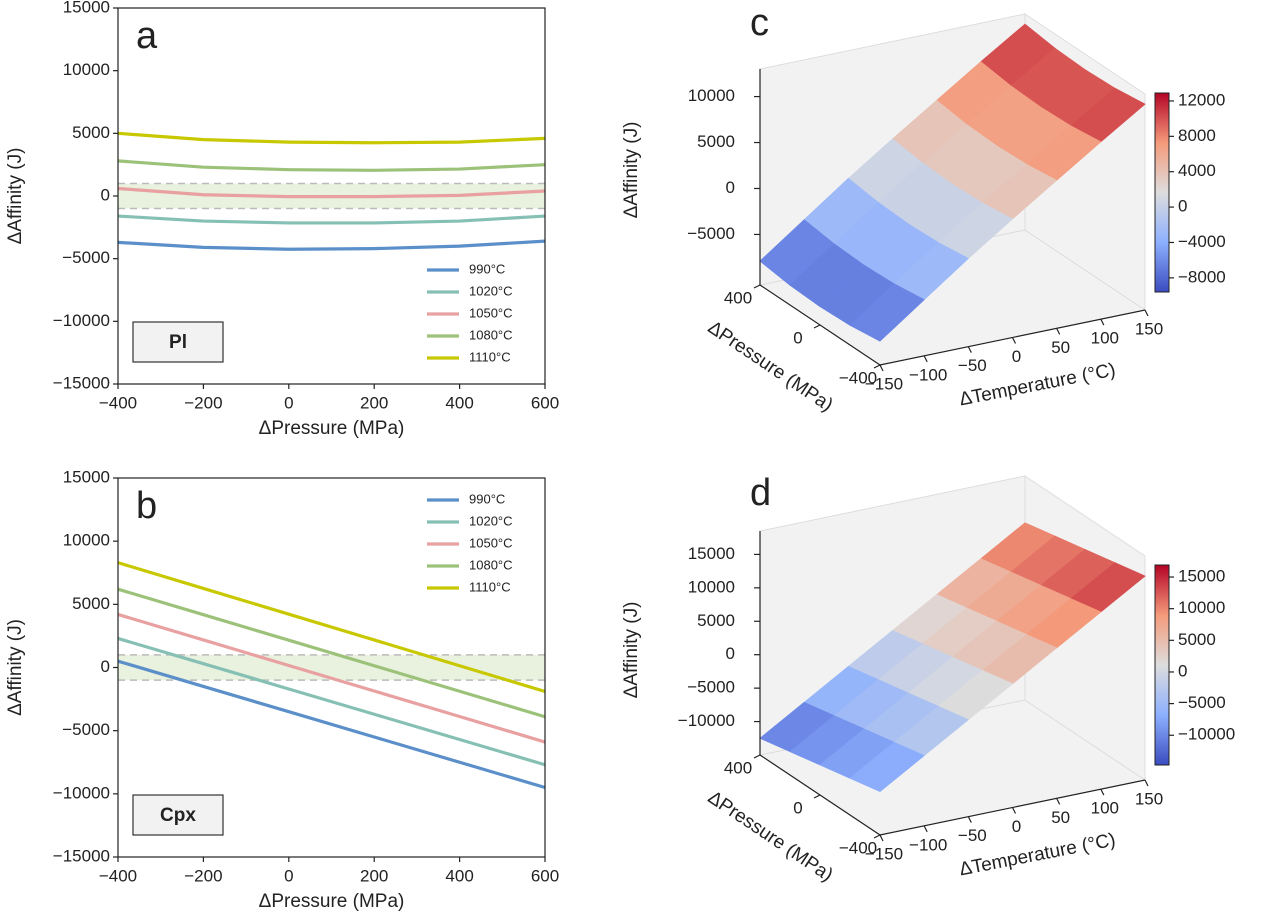  I want to click on z-tick-label: 15000, so click(711, 553).